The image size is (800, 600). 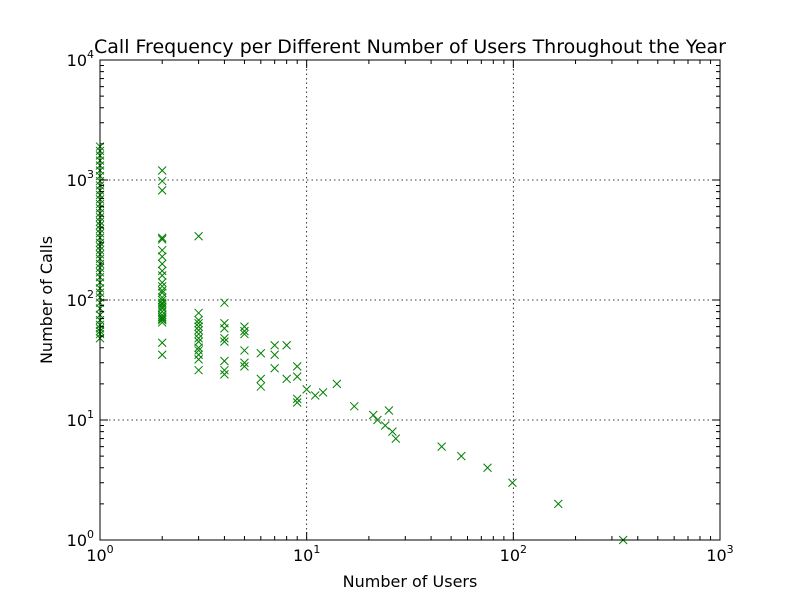 What do you see at coordinates (99, 554) in the screenshot?
I see `x-tick-label: 10⁰` at bounding box center [99, 554].